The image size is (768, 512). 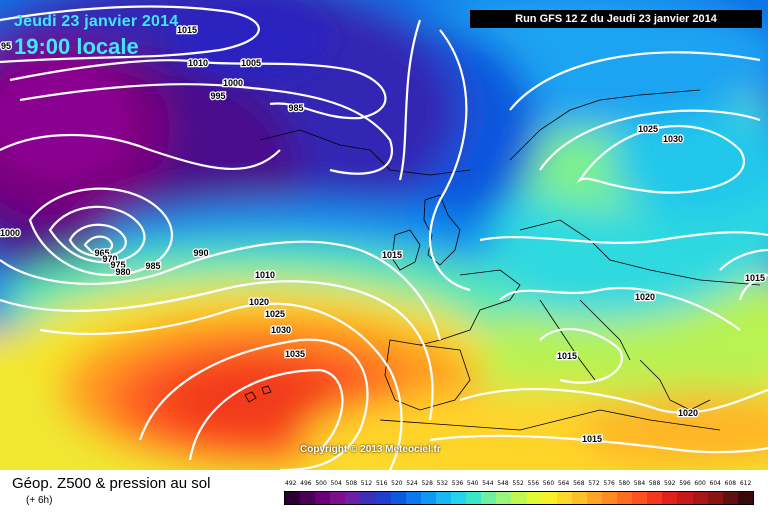 What do you see at coordinates (117, 265) in the screenshot?
I see `isobar-label: 975` at bounding box center [117, 265].